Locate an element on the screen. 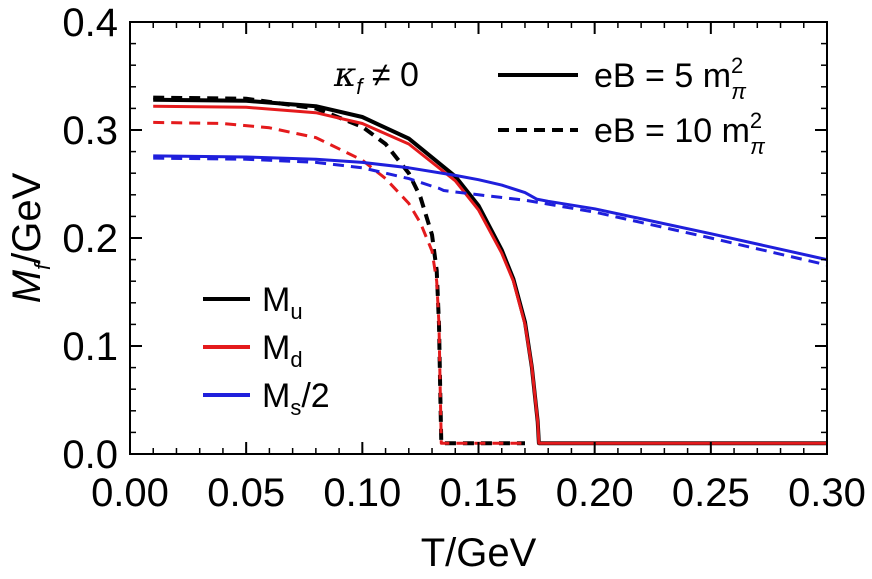 Image resolution: width=872 pixels, height=579 pixels. x-tick-label: 0.15 is located at coordinates (479, 493).